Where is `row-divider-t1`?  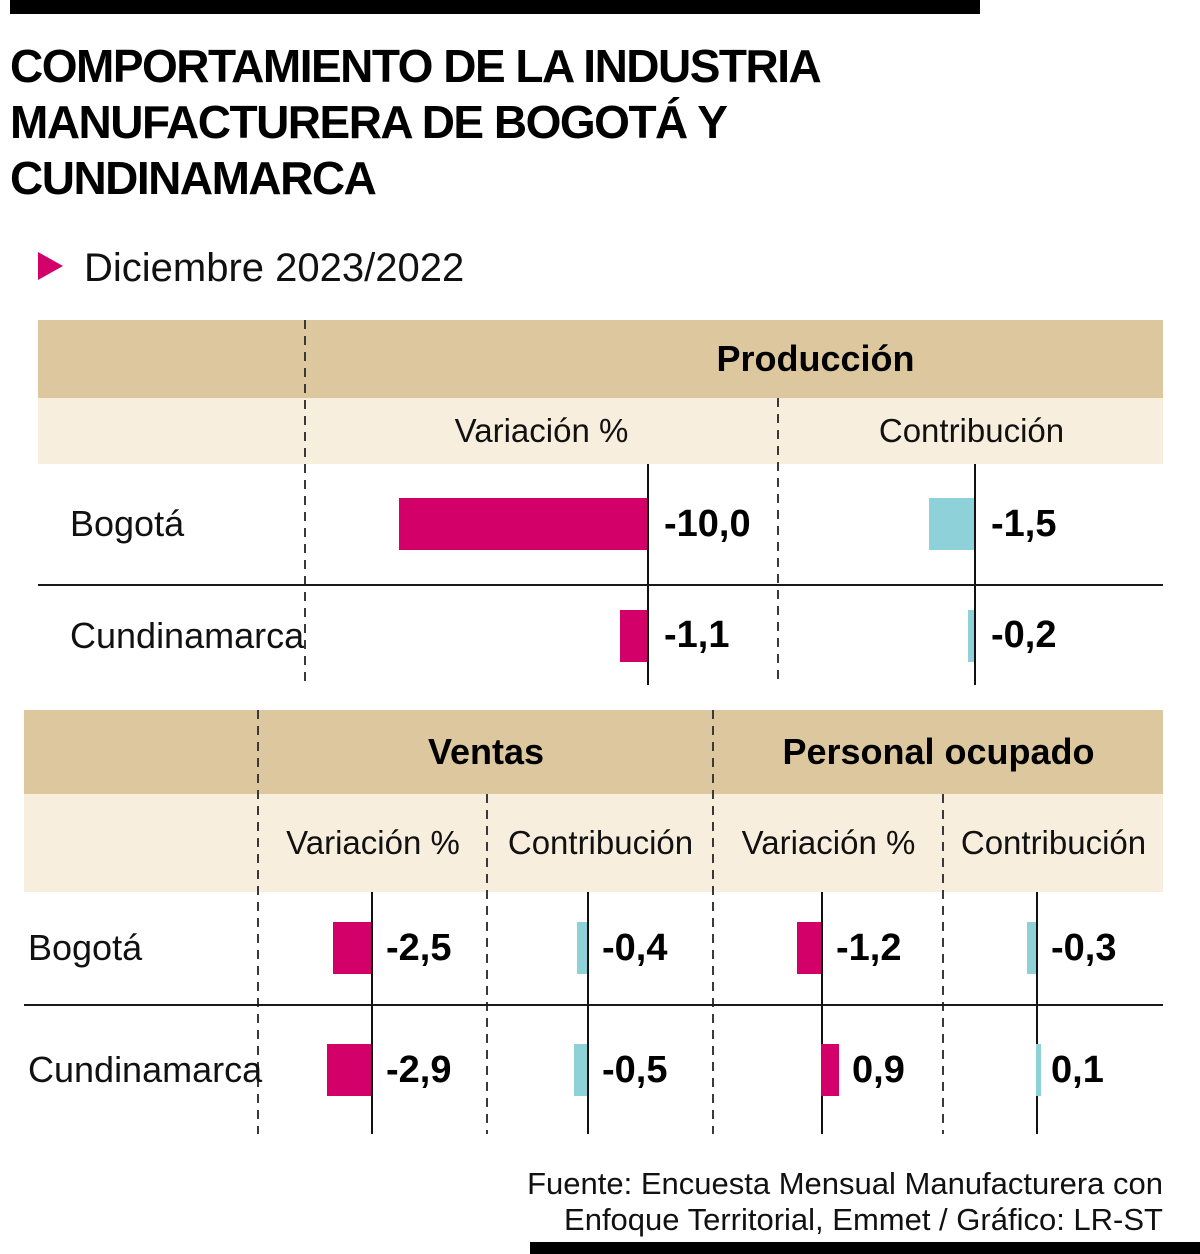 row-divider-t1 is located at coordinates (600, 585).